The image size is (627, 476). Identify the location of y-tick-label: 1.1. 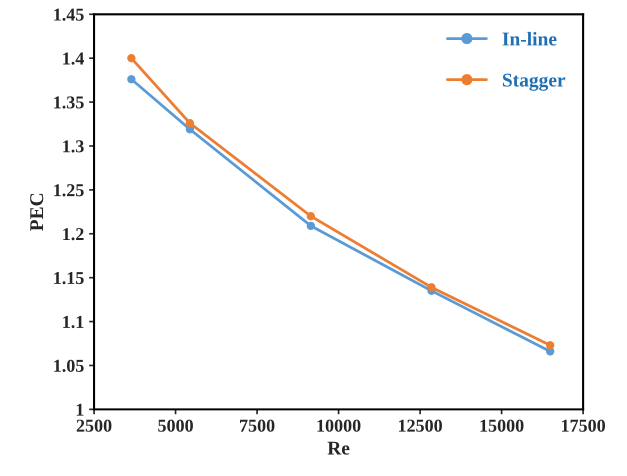
(73, 322).